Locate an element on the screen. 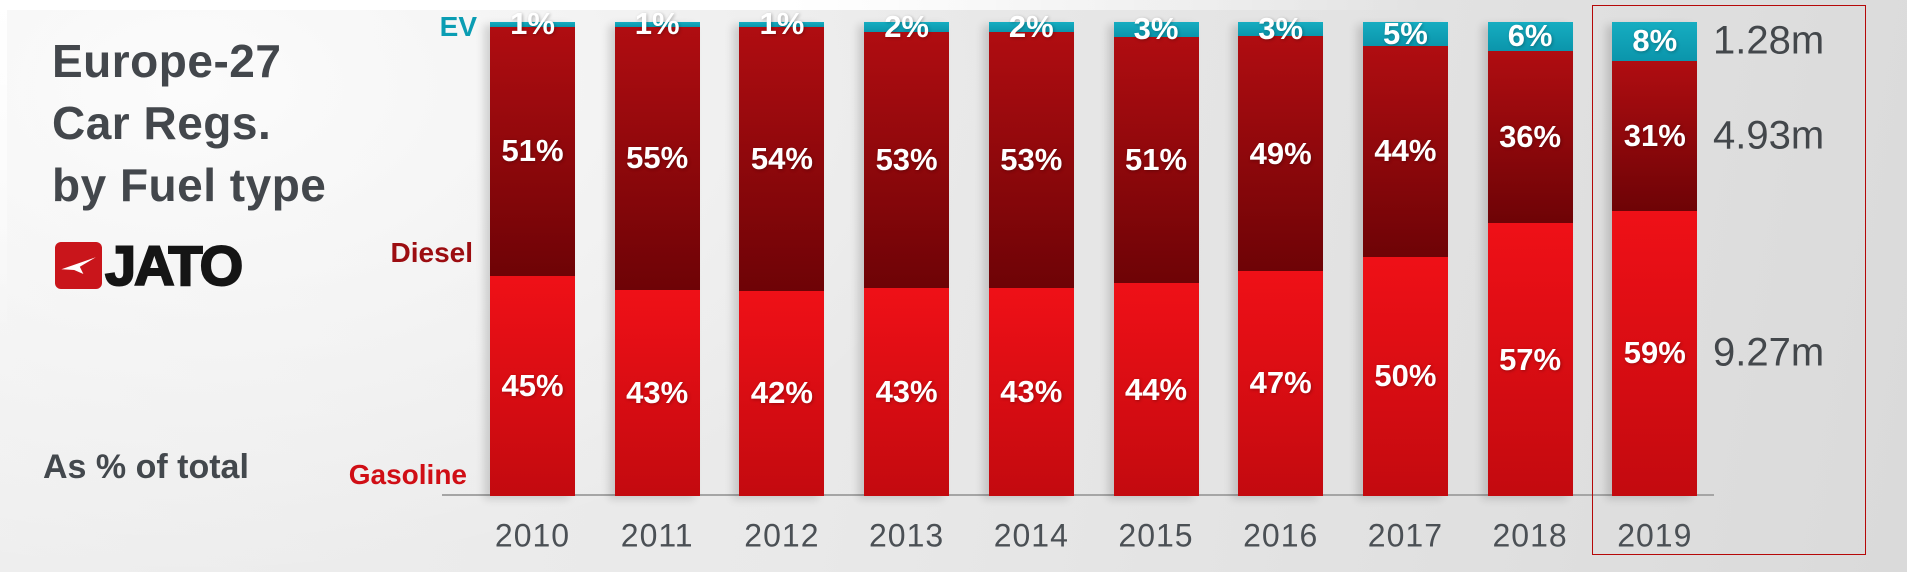 Image resolution: width=1907 pixels, height=572 pixels. value-label-diesel-2013: 53% is located at coordinates (906, 159).